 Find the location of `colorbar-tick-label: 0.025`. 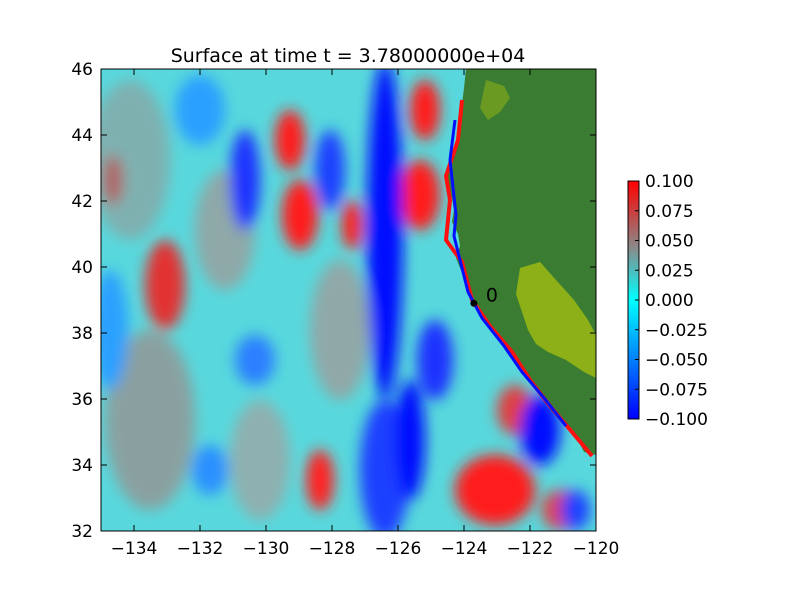

colorbar-tick-label: 0.025 is located at coordinates (669, 271).